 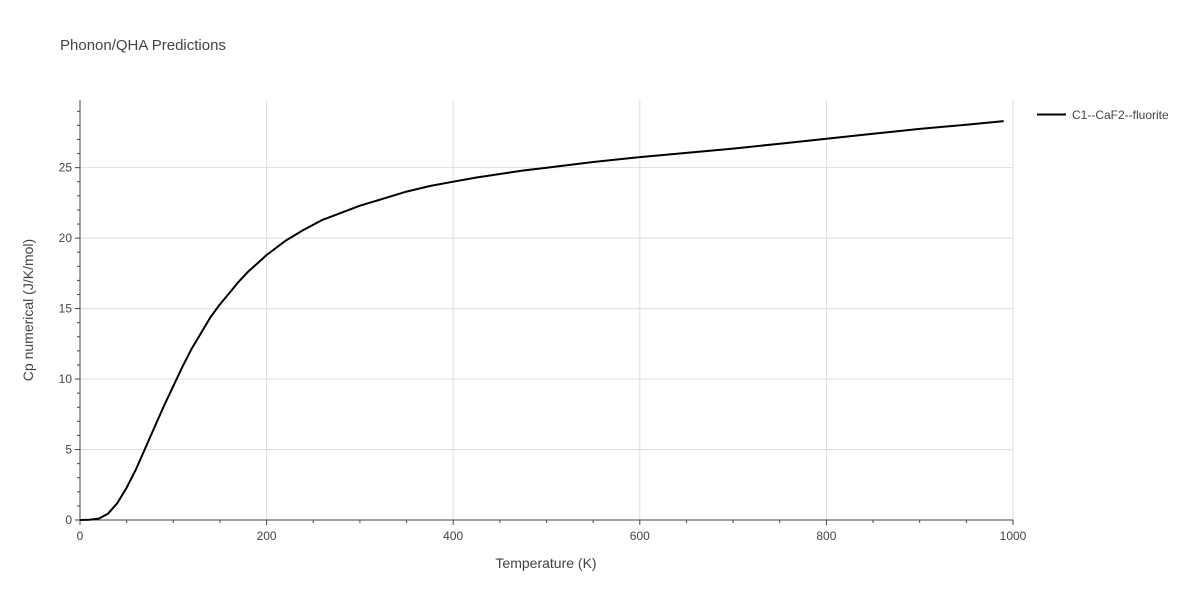 What do you see at coordinates (1013, 536) in the screenshot?
I see `x-tick-label: 1000` at bounding box center [1013, 536].